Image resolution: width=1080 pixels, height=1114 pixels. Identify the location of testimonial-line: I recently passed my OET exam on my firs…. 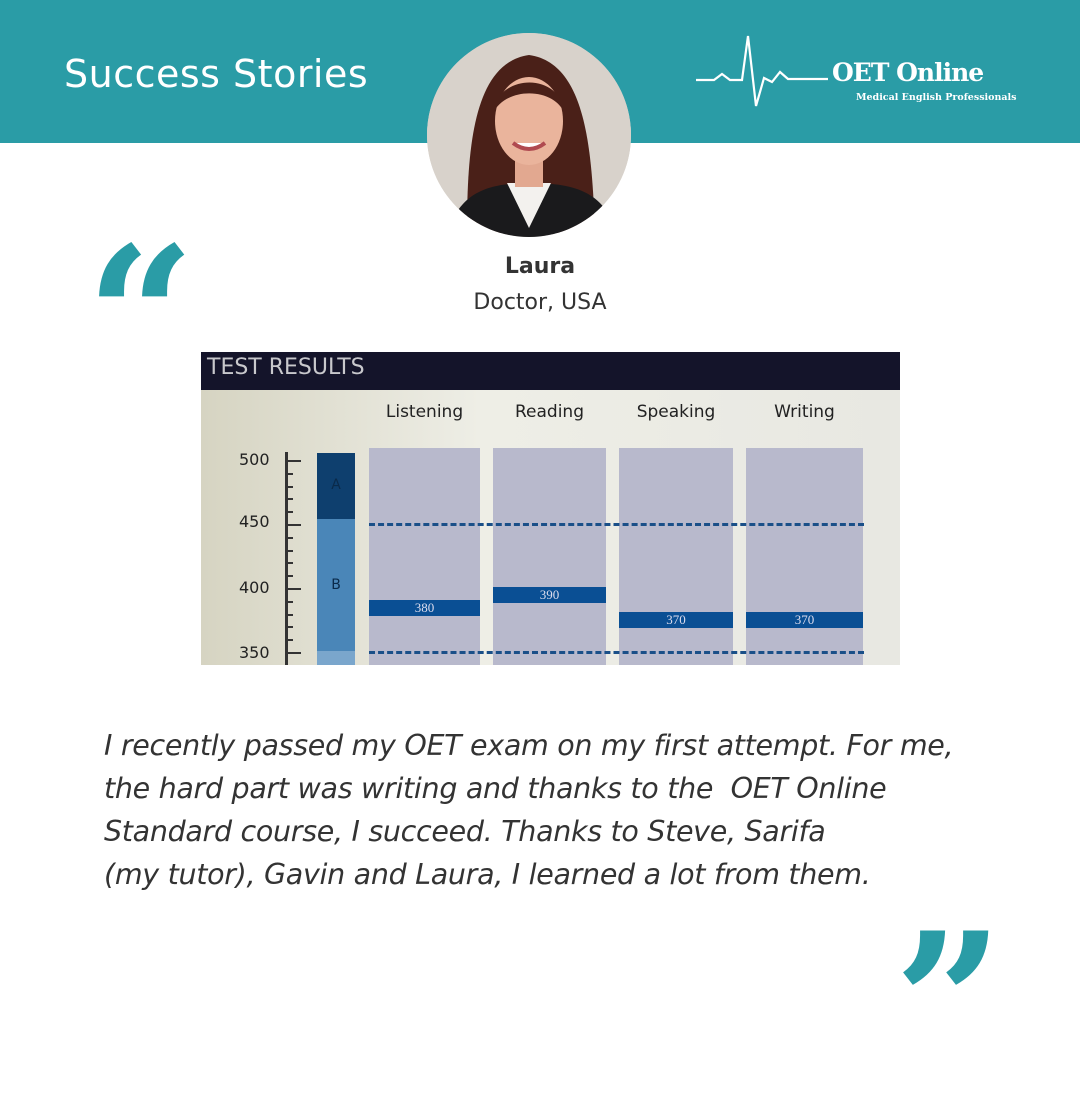
(529, 745).